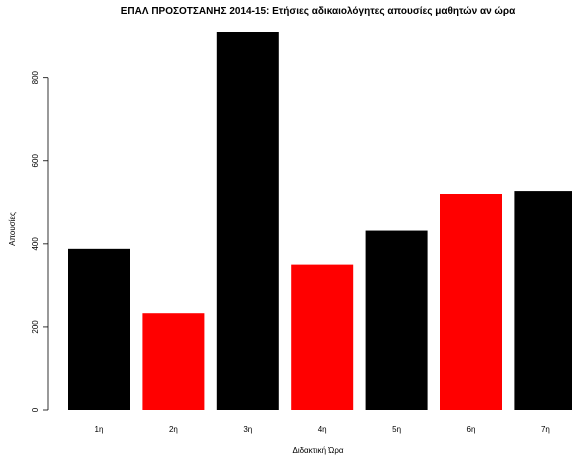  Describe the element at coordinates (12, 229) in the screenshot. I see `y-axis-label: Απουσίες` at that location.